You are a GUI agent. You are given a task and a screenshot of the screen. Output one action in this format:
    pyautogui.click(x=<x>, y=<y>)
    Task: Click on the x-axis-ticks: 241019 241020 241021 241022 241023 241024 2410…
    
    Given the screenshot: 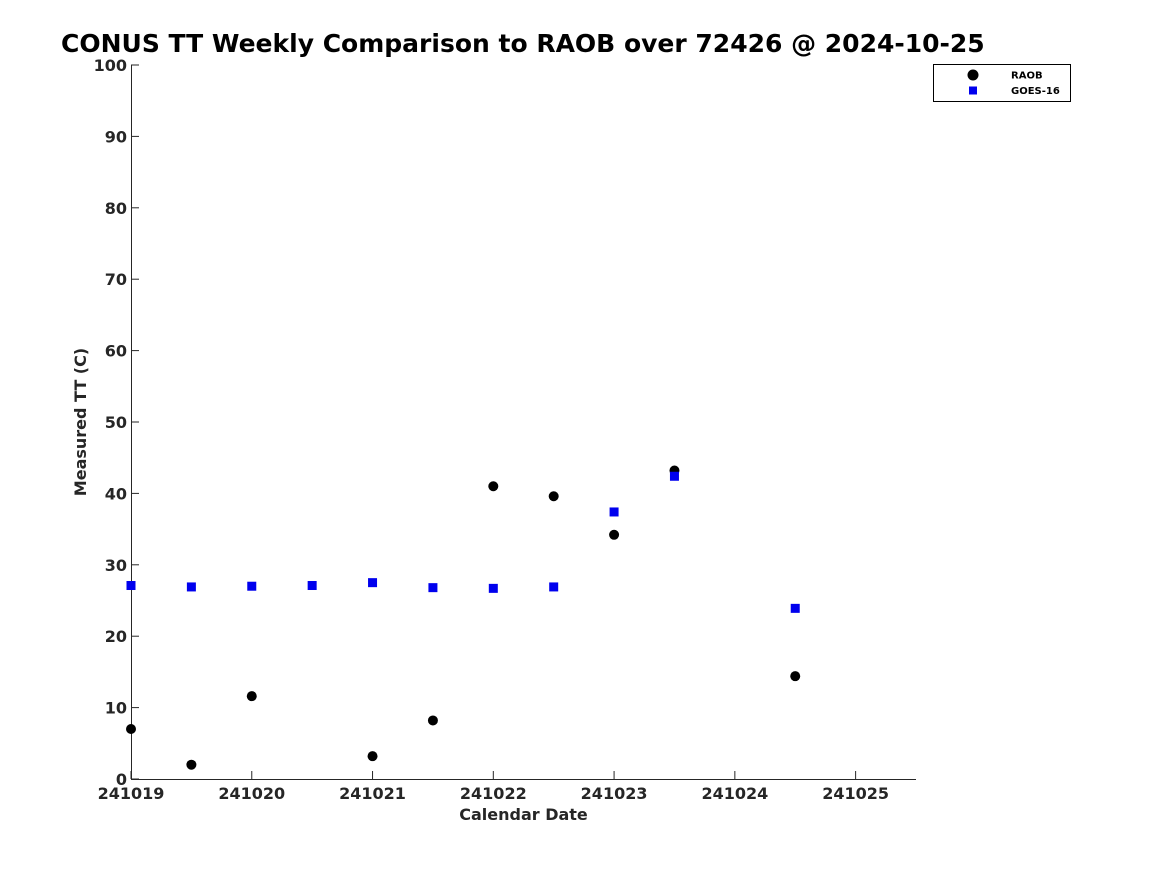 What is the action you would take?
    pyautogui.click(x=493, y=787)
    